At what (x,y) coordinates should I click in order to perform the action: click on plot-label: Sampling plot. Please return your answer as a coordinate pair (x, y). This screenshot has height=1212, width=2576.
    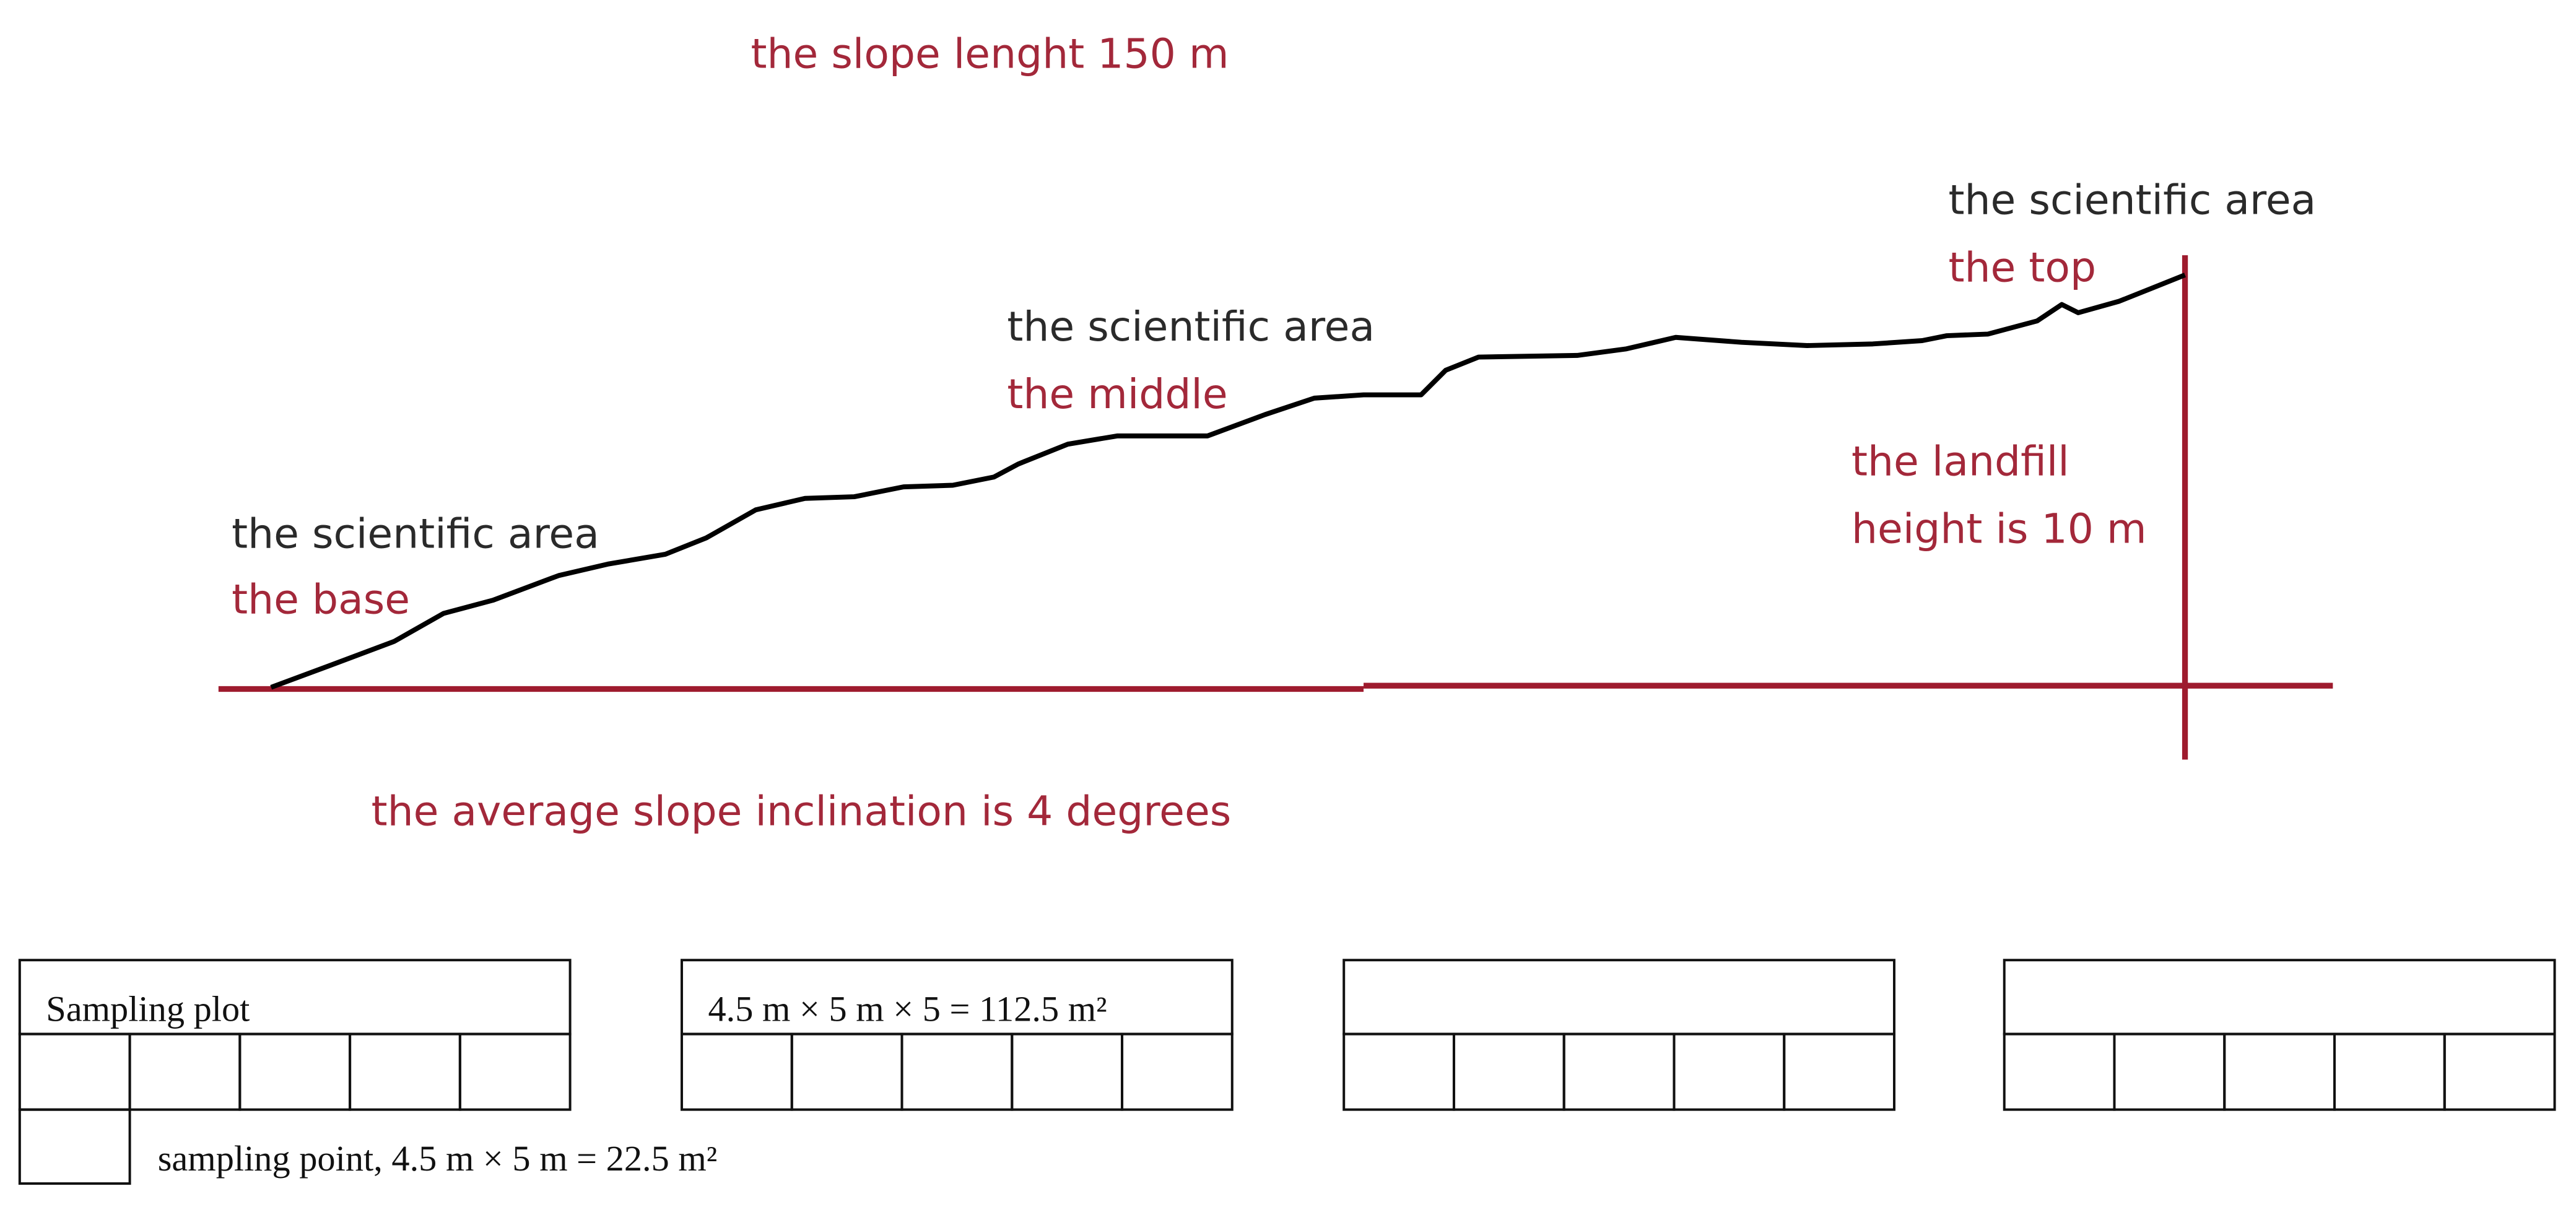
    Looking at the image, I should click on (148, 1008).